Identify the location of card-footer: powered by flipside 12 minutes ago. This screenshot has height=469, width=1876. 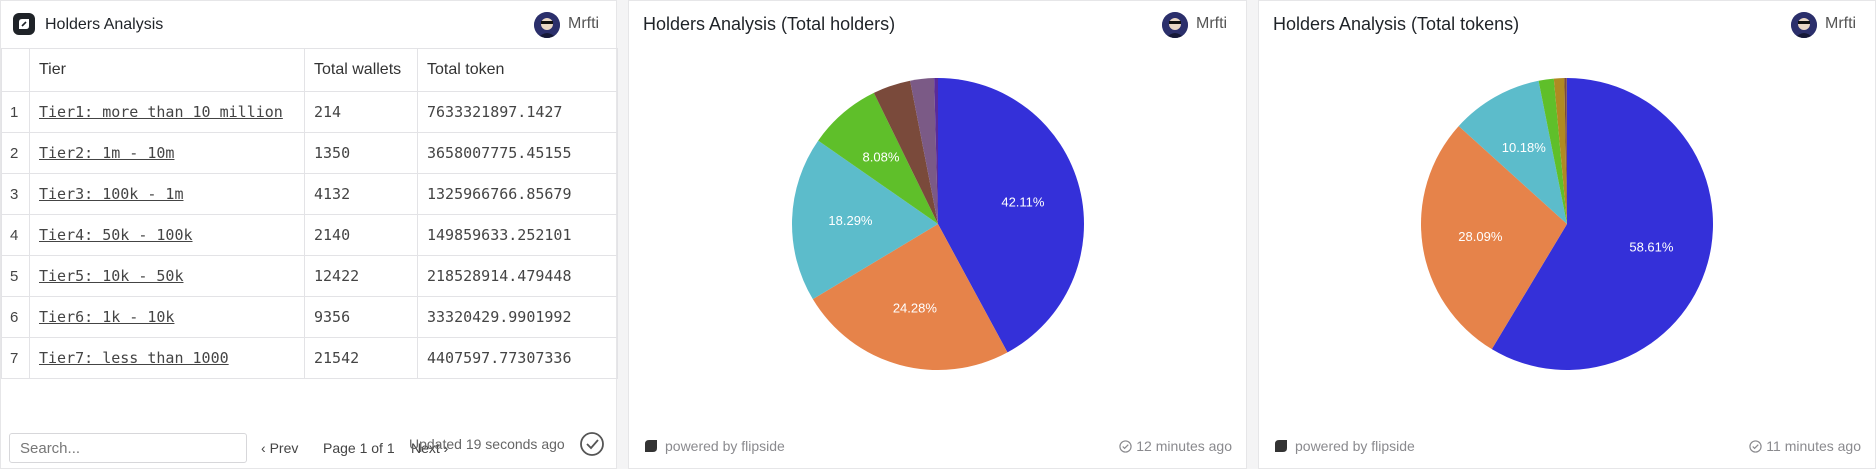
(937, 448).